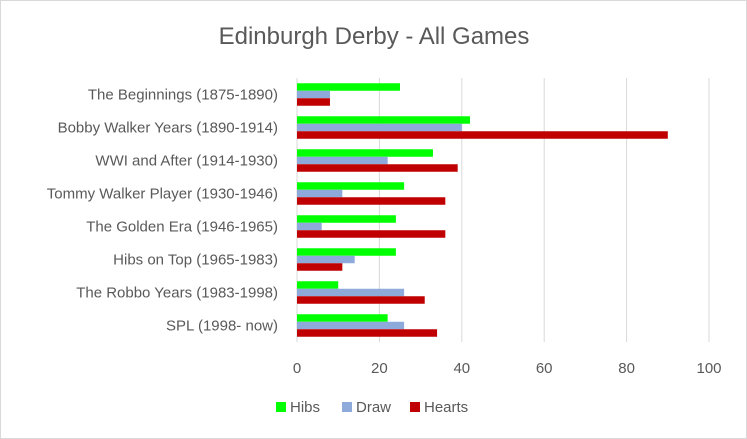 This screenshot has width=747, height=439. Describe the element at coordinates (182, 227) in the screenshot. I see `category-label: The Golden Era (1946-1965)` at that location.